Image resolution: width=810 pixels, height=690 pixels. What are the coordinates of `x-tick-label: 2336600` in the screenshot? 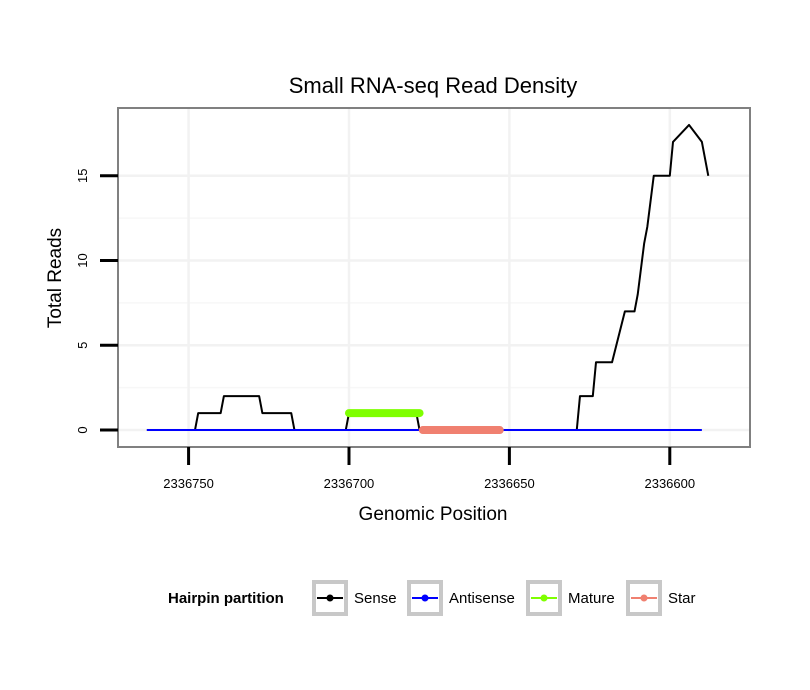 It's located at (669, 483).